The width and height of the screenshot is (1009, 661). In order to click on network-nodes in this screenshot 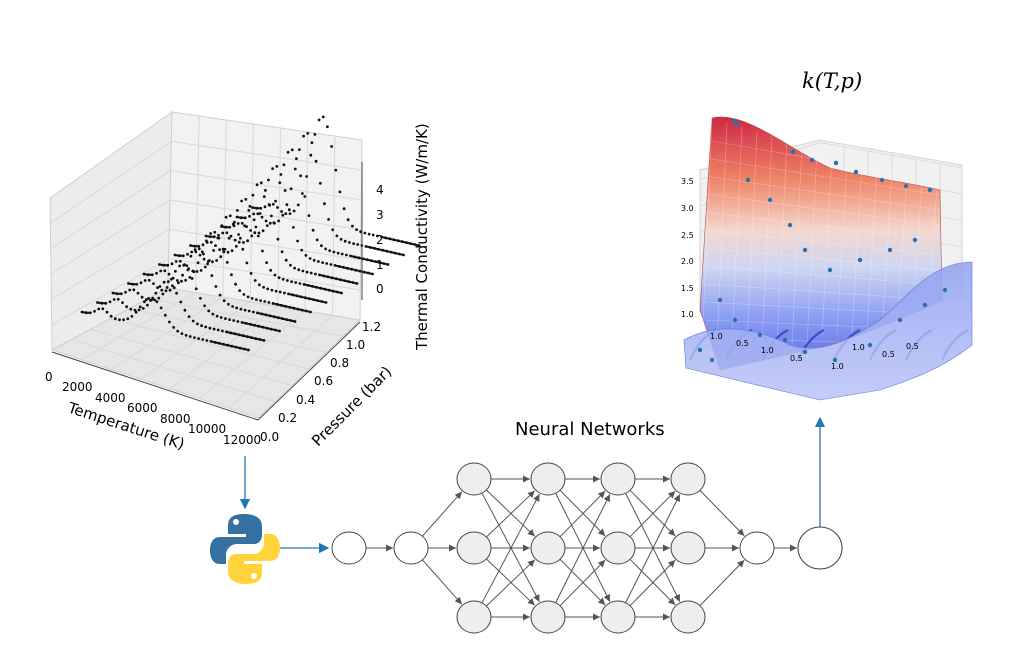, I will do `click(587, 548)`.